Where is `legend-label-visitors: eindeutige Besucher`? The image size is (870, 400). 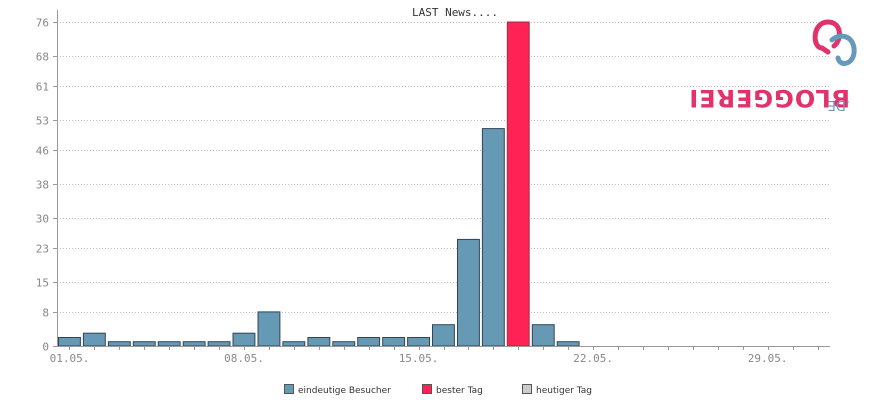
legend-label-visitors: eindeutige Besucher is located at coordinates (344, 391).